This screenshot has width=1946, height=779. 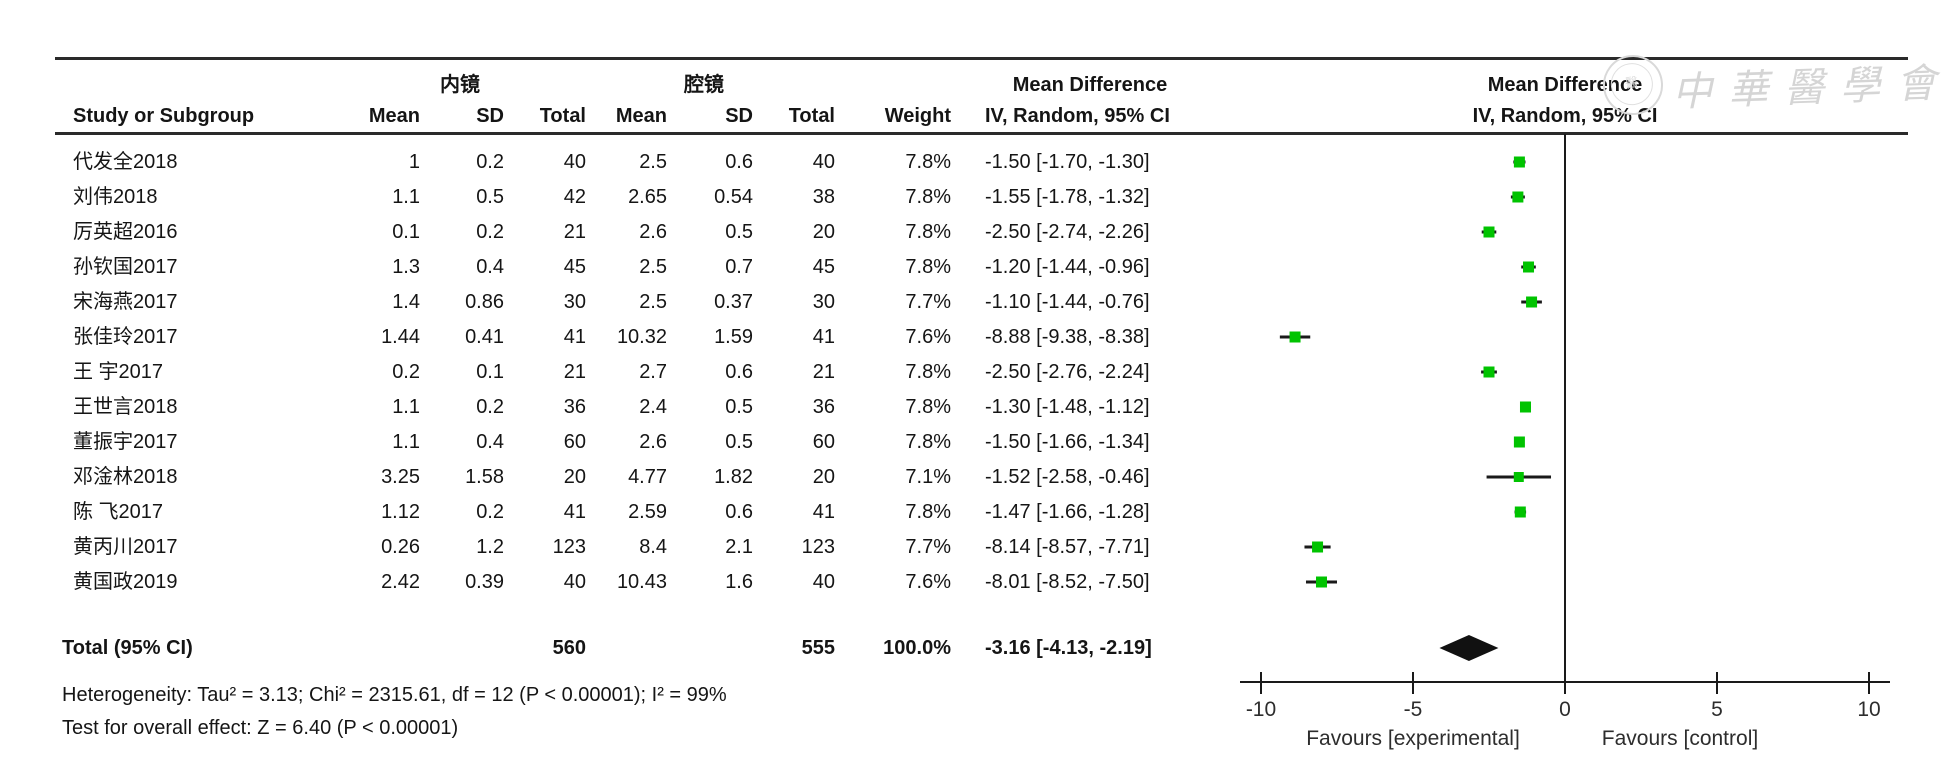 I want to click on study-row-name: 宋海燕2017, so click(x=125, y=302).